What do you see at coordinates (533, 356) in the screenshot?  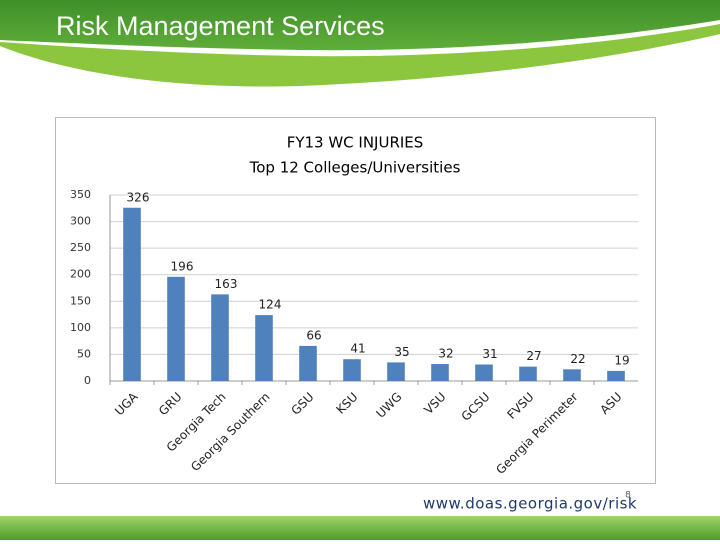 I see `value-label: 27` at bounding box center [533, 356].